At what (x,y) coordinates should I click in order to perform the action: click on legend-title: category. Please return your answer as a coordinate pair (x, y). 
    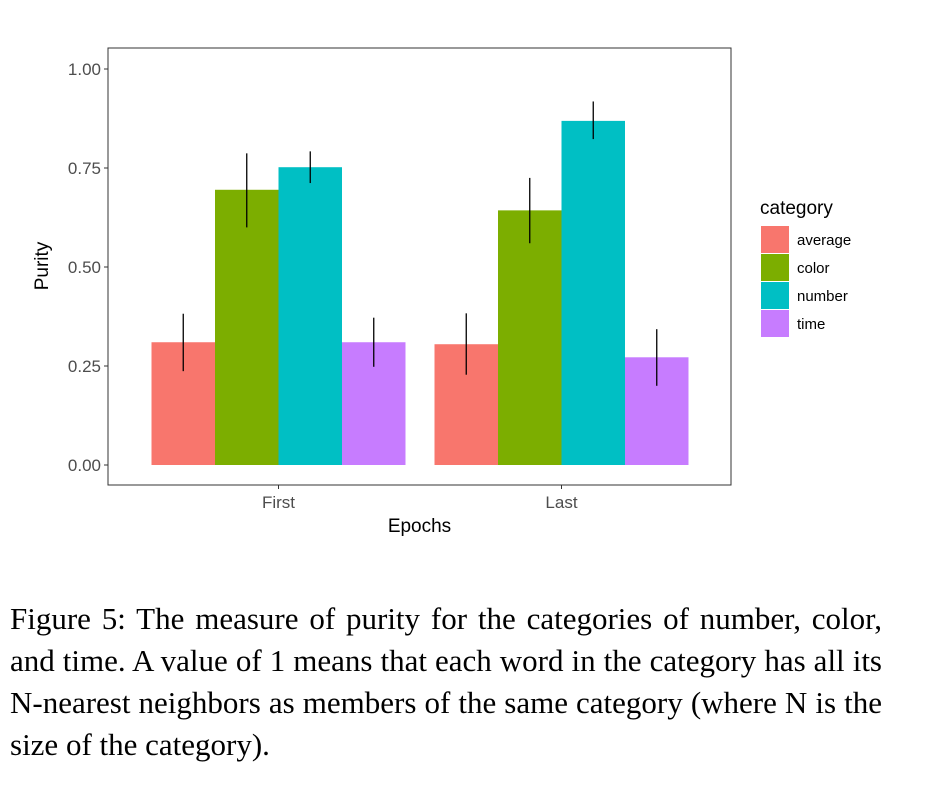
    Looking at the image, I should click on (796, 208).